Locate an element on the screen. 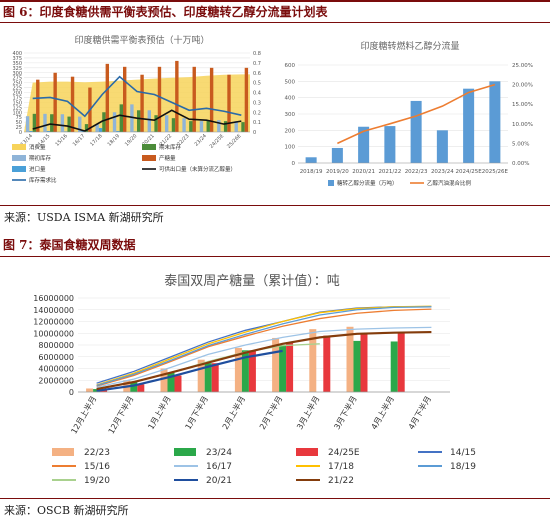 The height and width of the screenshot is (523, 550). legend-label: 22/23 is located at coordinates (97, 453).